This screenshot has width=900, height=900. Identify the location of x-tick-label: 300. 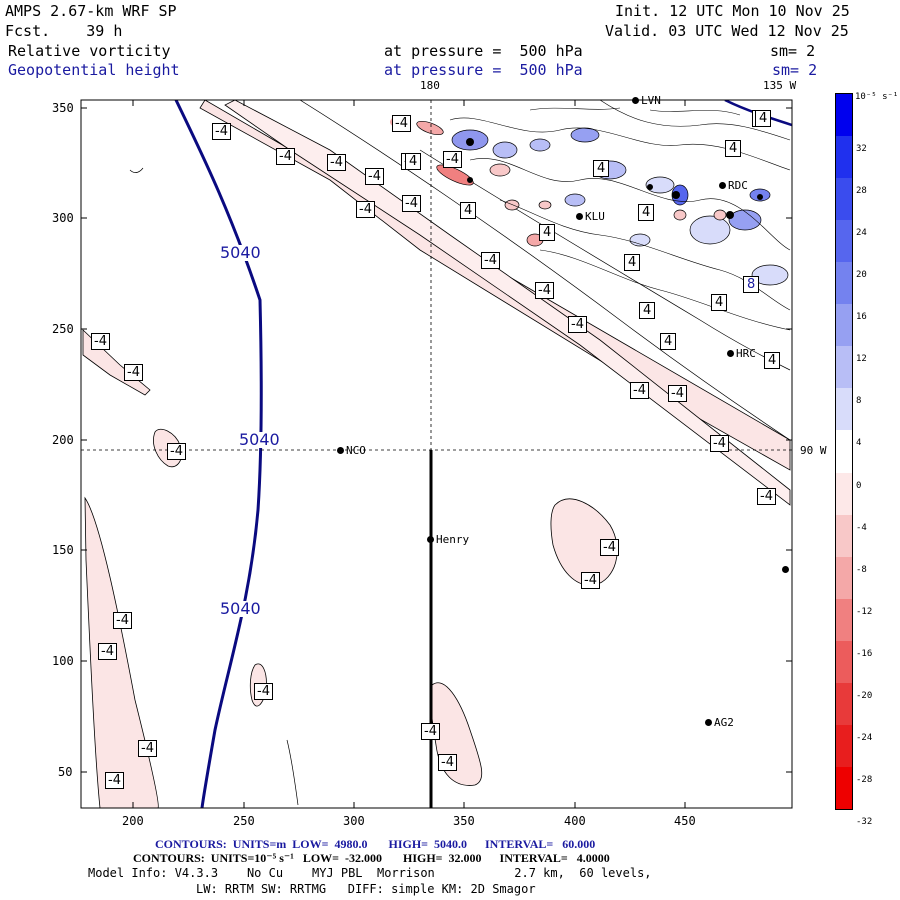
(354, 821).